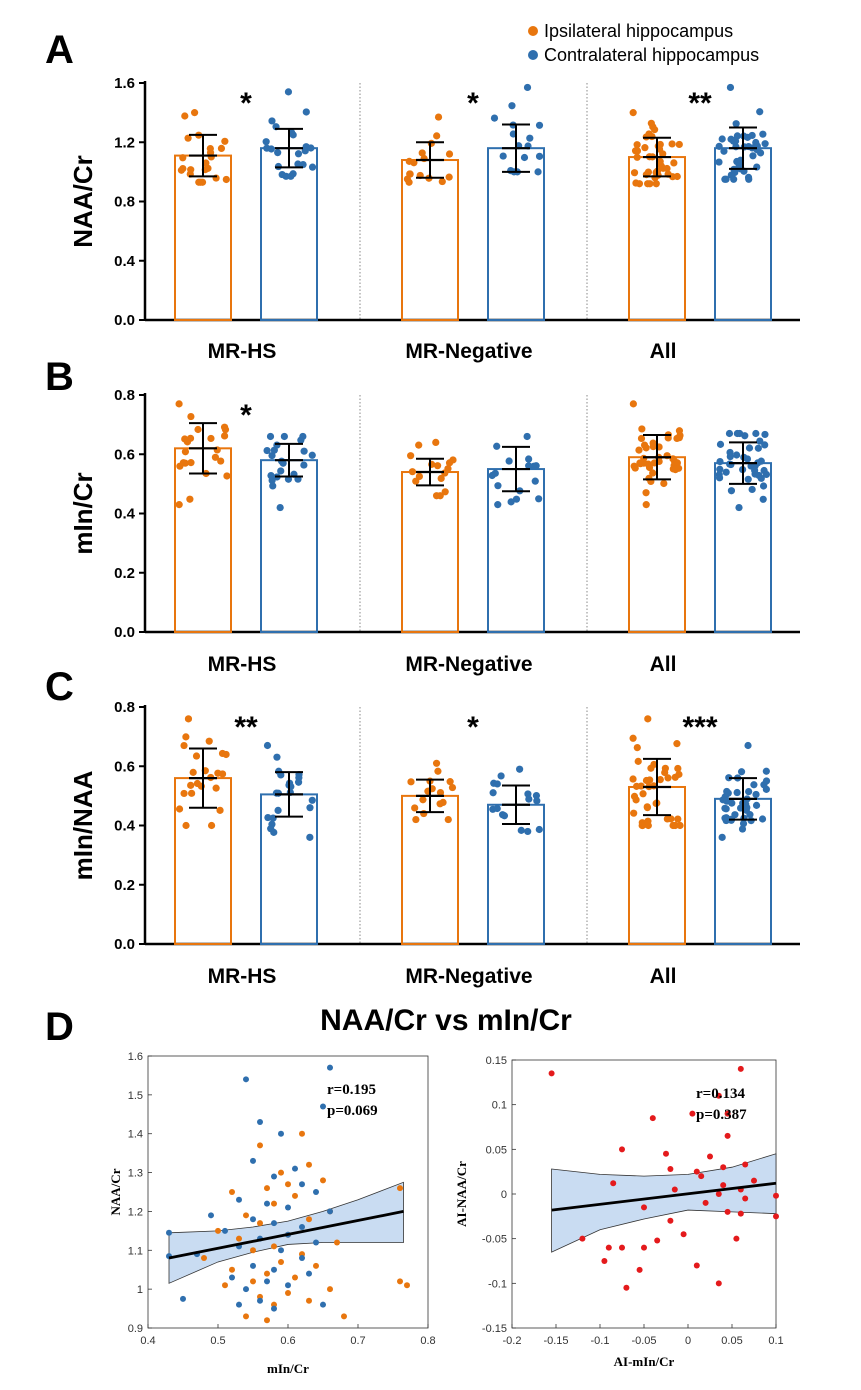  I want to click on r-value: r=0.134, so click(720, 1094).